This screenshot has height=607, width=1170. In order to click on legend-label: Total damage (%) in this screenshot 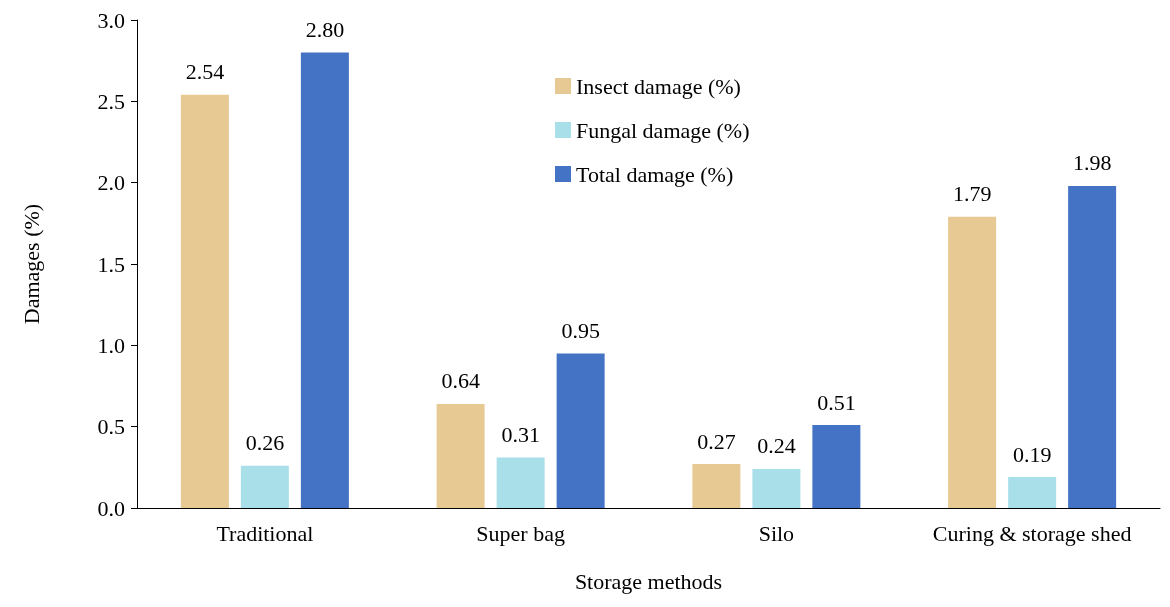, I will do `click(655, 174)`.